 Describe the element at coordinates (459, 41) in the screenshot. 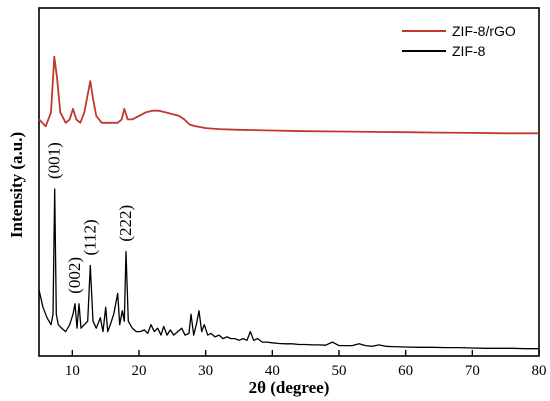

I see `legend: ZIF-8/rGO ZIF-8` at that location.